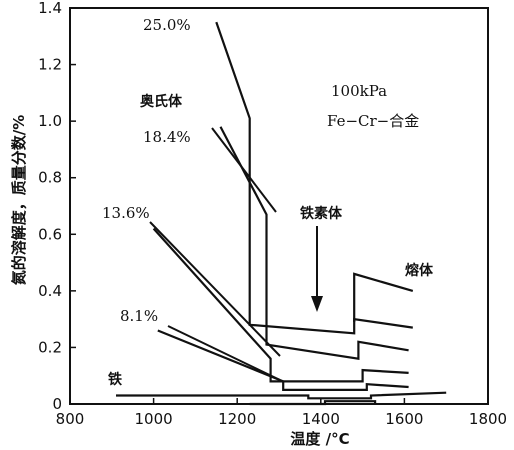 This screenshot has height=450, width=514. Describe the element at coordinates (321, 213) in the screenshot. I see `ferrite-label: 铁素体` at that location.